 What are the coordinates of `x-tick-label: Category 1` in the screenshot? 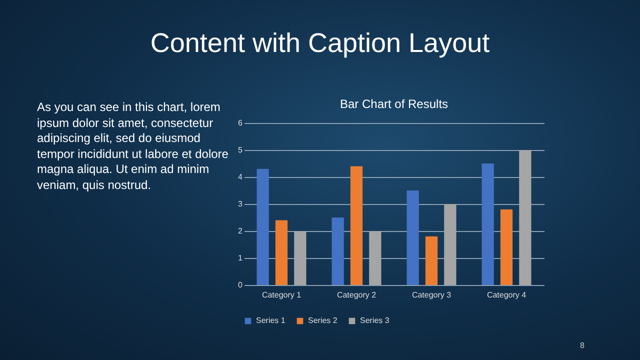 It's located at (282, 295).